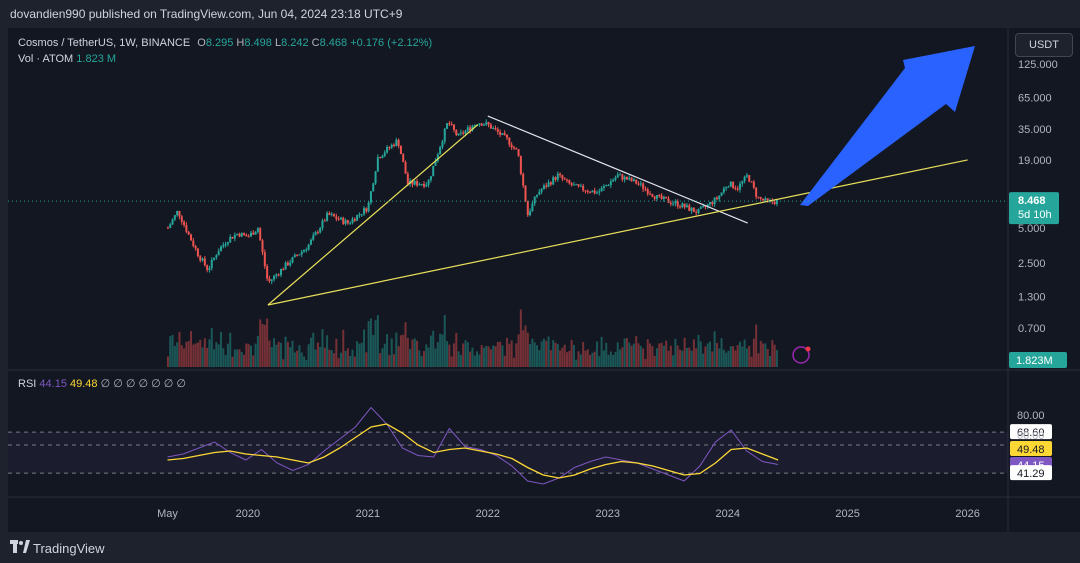  Describe the element at coordinates (801, 355) in the screenshot. I see `alert-icon` at that location.